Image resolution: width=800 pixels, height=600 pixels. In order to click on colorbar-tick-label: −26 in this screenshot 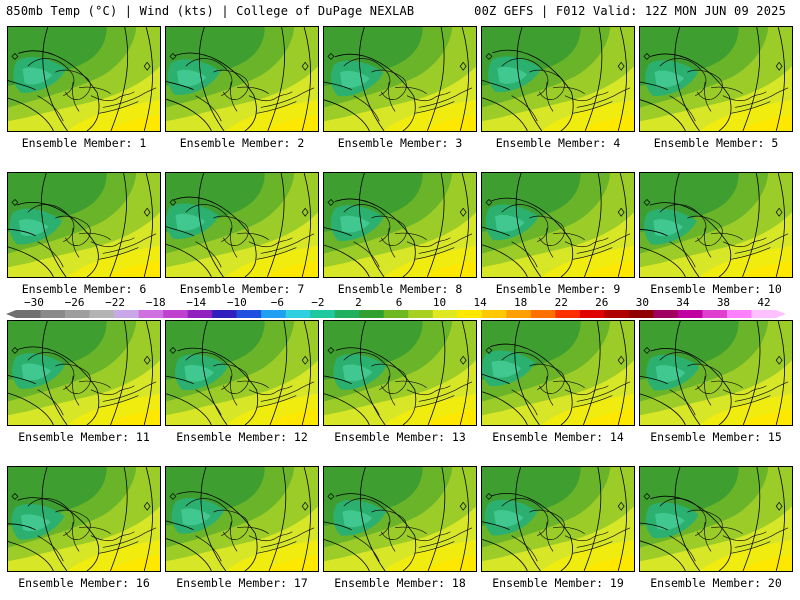, I will do `click(74, 302)`.